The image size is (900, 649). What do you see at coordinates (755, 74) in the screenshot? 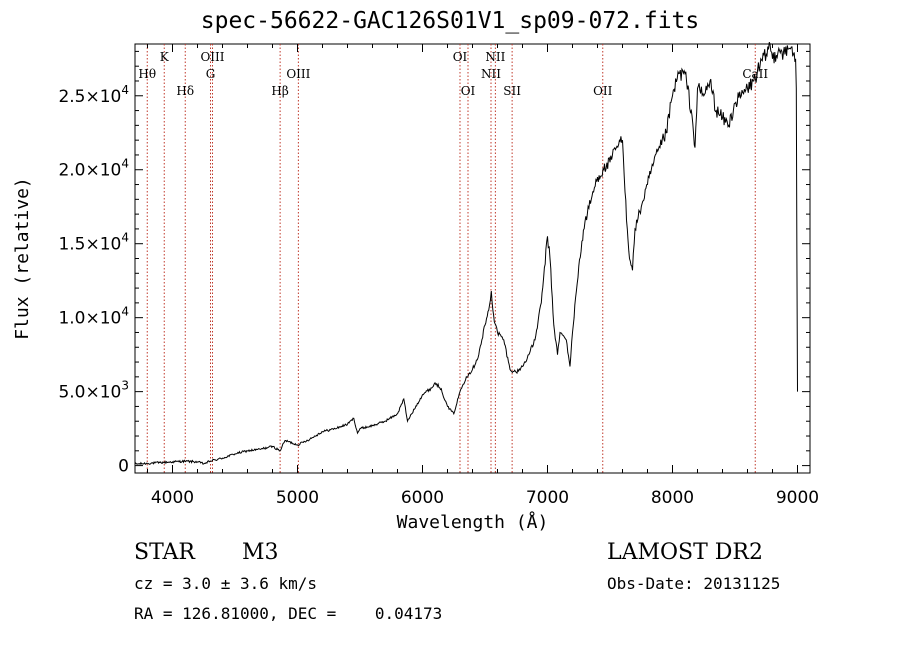
I see `spectral-line-label: CaII` at bounding box center [755, 74].